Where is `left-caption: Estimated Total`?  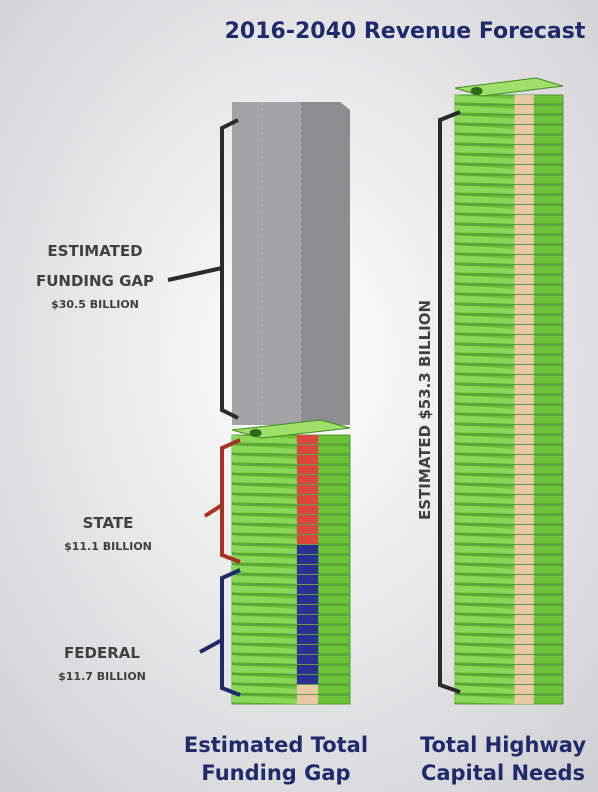
left-caption: Estimated Total is located at coordinates (276, 745).